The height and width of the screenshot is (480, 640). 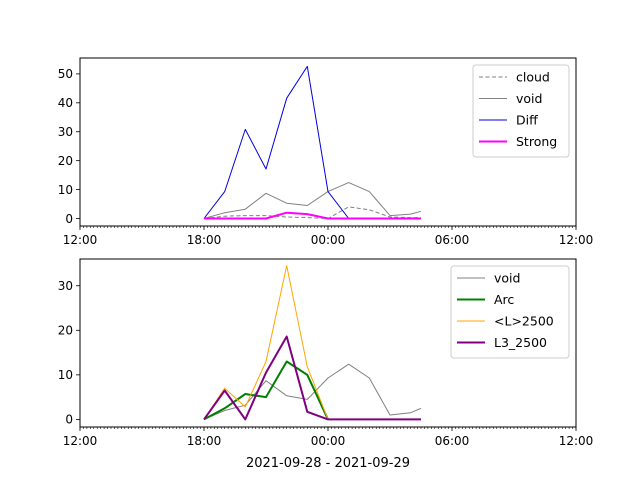 I want to click on legend-label: L3_2500, so click(x=520, y=342).